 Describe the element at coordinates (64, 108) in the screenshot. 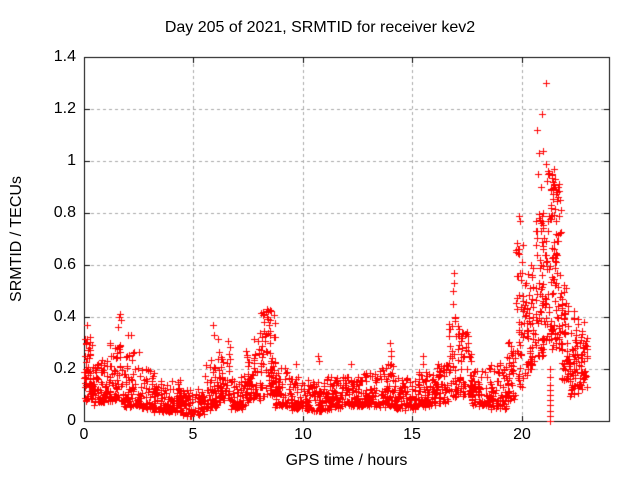

I see `y-tick-label: 1.2` at that location.